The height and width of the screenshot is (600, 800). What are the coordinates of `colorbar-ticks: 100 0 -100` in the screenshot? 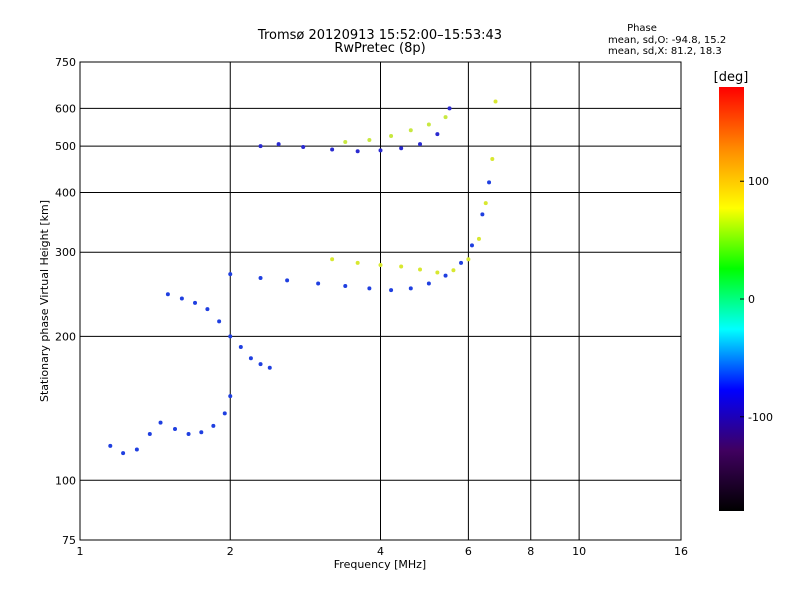 It's located at (756, 299).